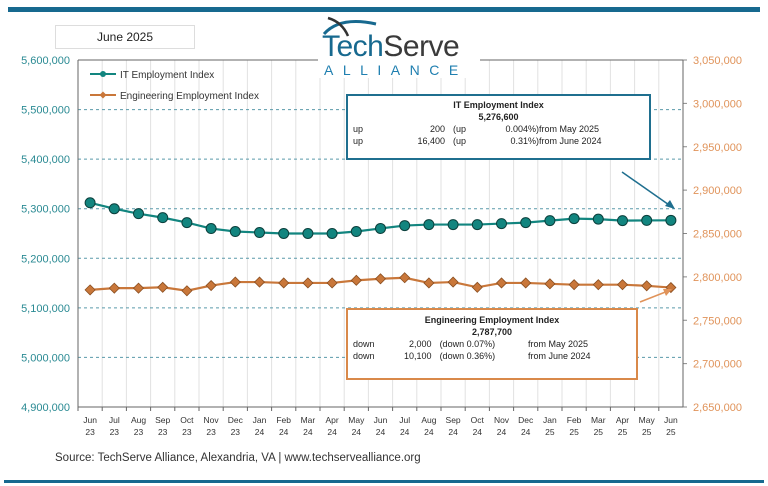 The image size is (768, 486). Describe the element at coordinates (283, 420) in the screenshot. I see `x-tick-label: Feb` at that location.